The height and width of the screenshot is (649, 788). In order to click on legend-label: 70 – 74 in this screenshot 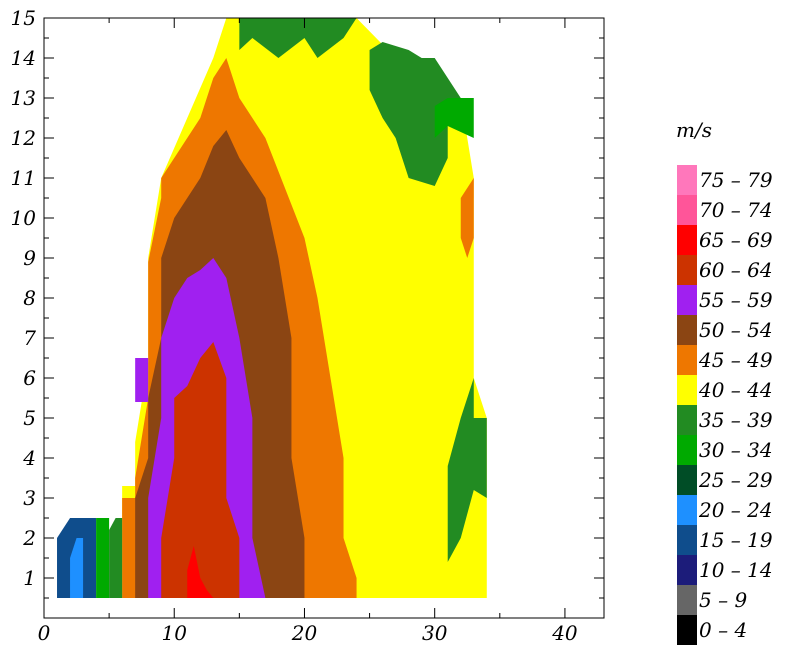, I will do `click(736, 210)`.